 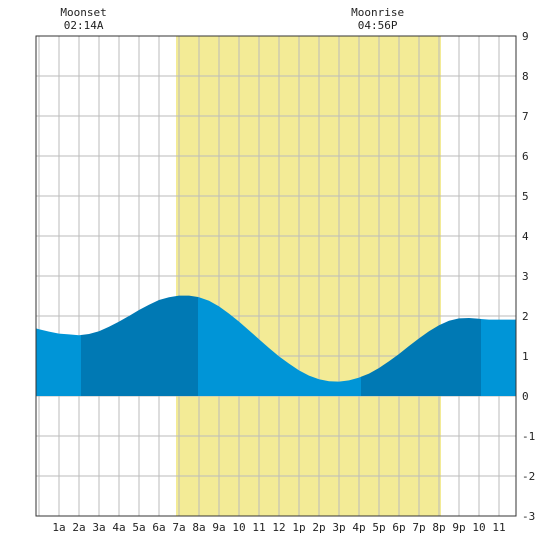 What do you see at coordinates (528, 476) in the screenshot?
I see `y-tick-label: -2` at bounding box center [528, 476].